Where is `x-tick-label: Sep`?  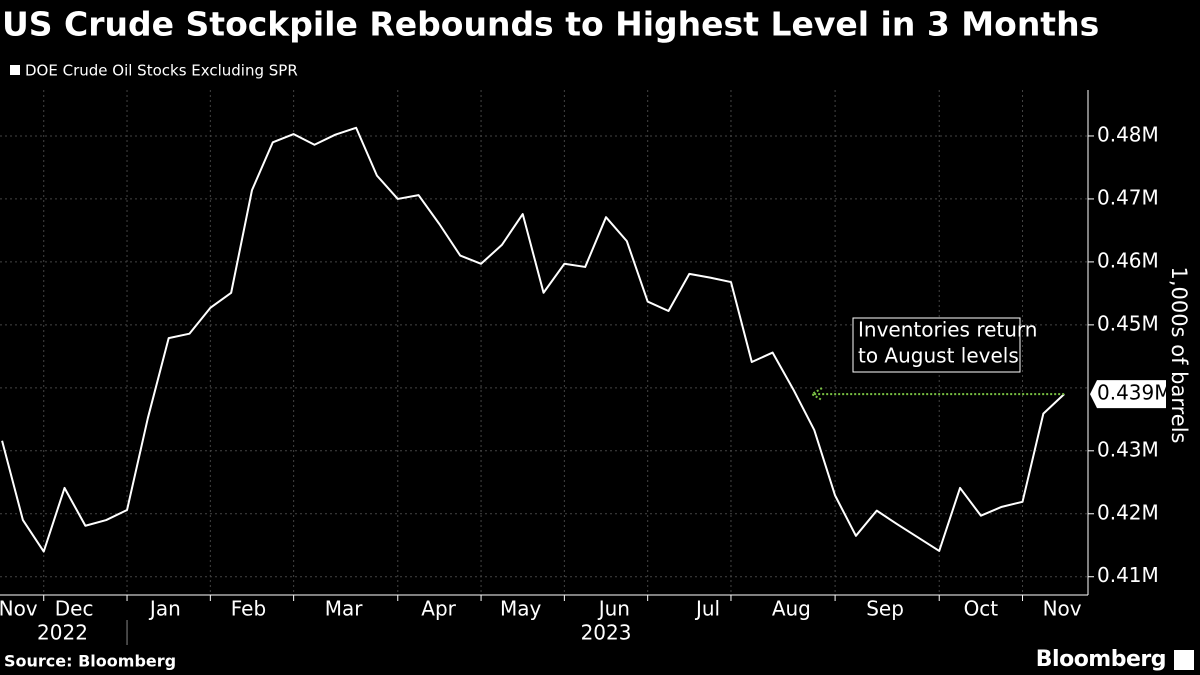
x-tick-label: Sep is located at coordinates (885, 609).